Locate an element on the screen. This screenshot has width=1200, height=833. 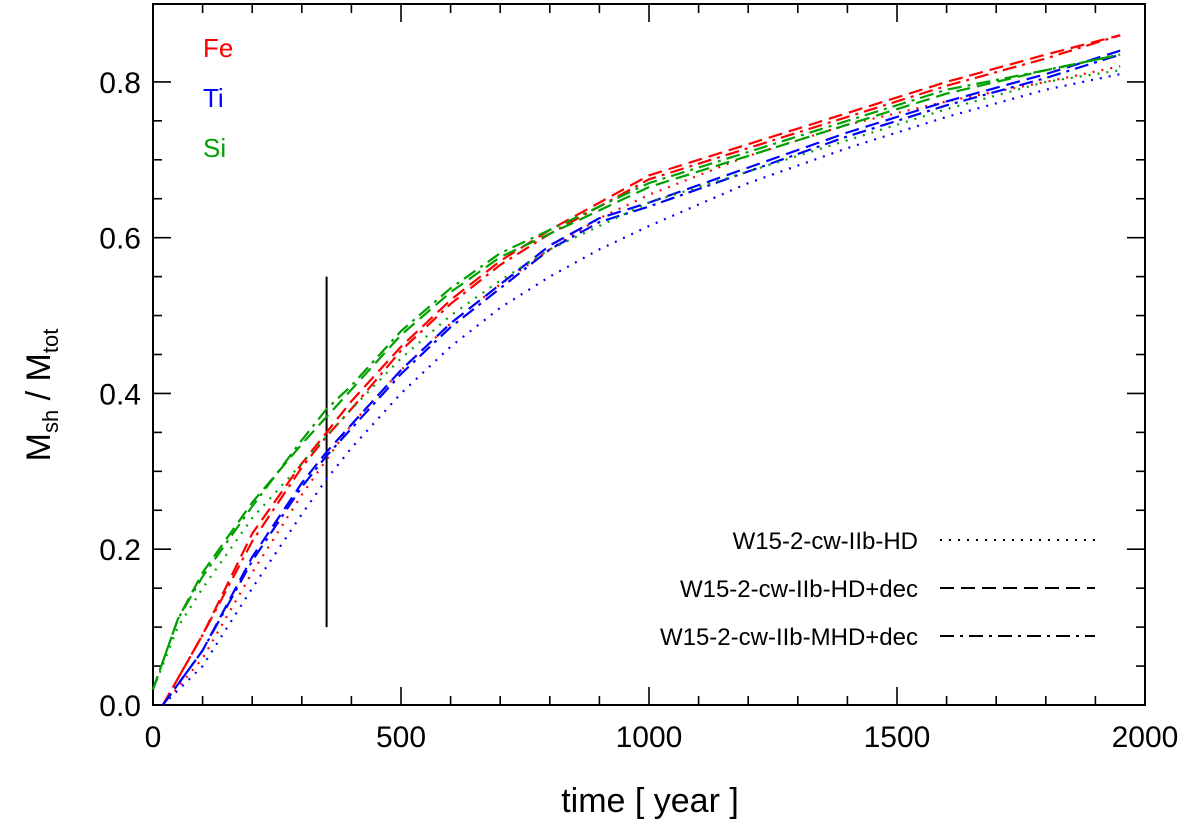
x-axis-label: time [ year ] is located at coordinates (650, 801).